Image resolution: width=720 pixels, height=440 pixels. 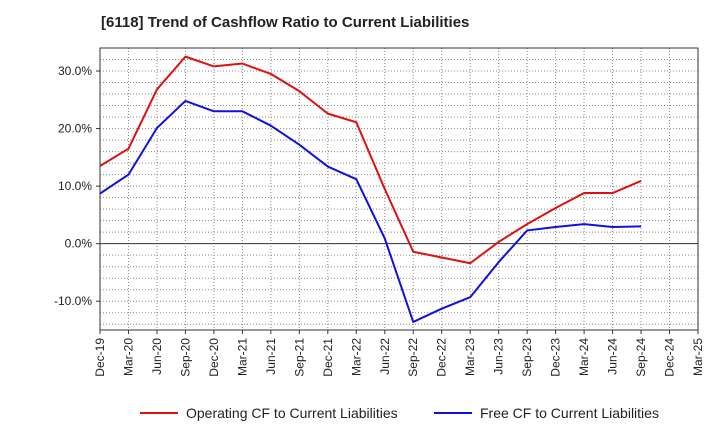 What do you see at coordinates (214, 357) in the screenshot?
I see `x-tick-label: Dec-20` at bounding box center [214, 357].